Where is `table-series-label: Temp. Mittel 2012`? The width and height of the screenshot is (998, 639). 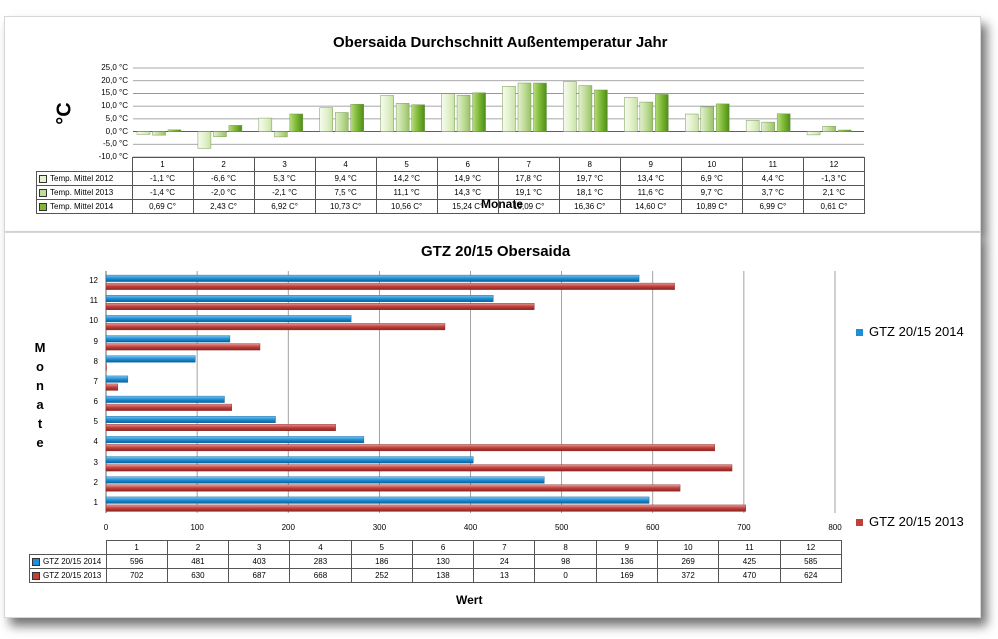
table-series-label: Temp. Mittel 2012 is located at coordinates (84, 178).